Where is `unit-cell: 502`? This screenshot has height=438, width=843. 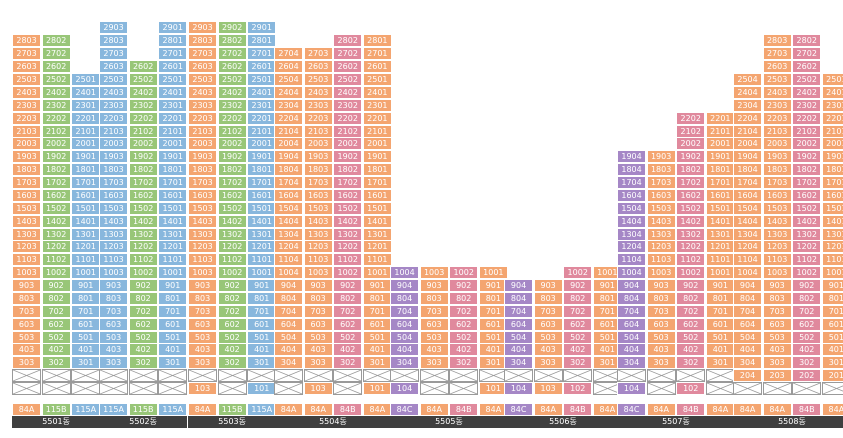
unit-cell: 502 is located at coordinates (143, 337).